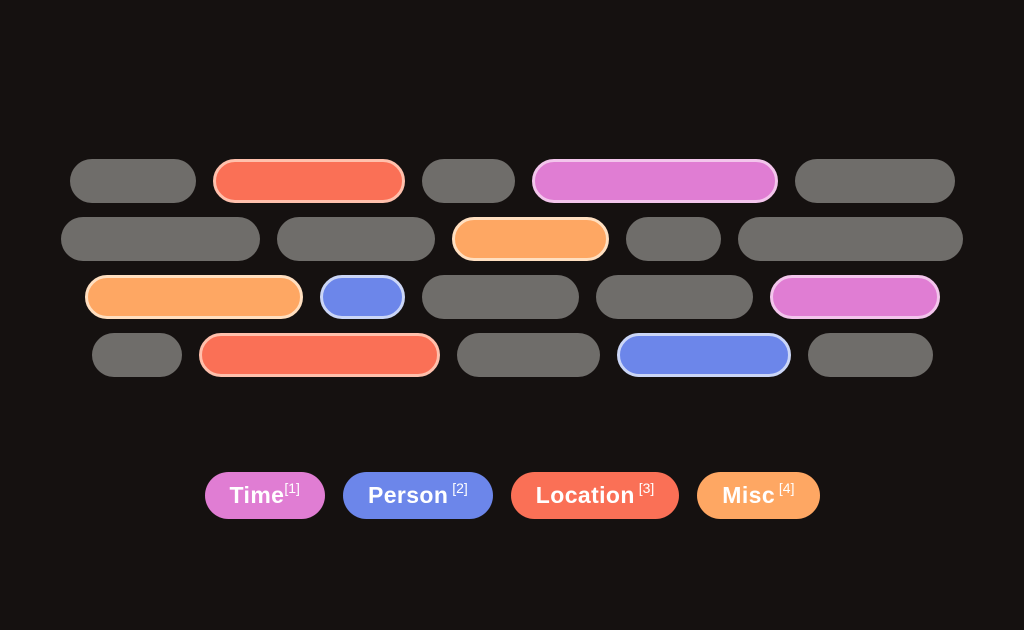  I want to click on legend-key-person: [2], so click(458, 487).